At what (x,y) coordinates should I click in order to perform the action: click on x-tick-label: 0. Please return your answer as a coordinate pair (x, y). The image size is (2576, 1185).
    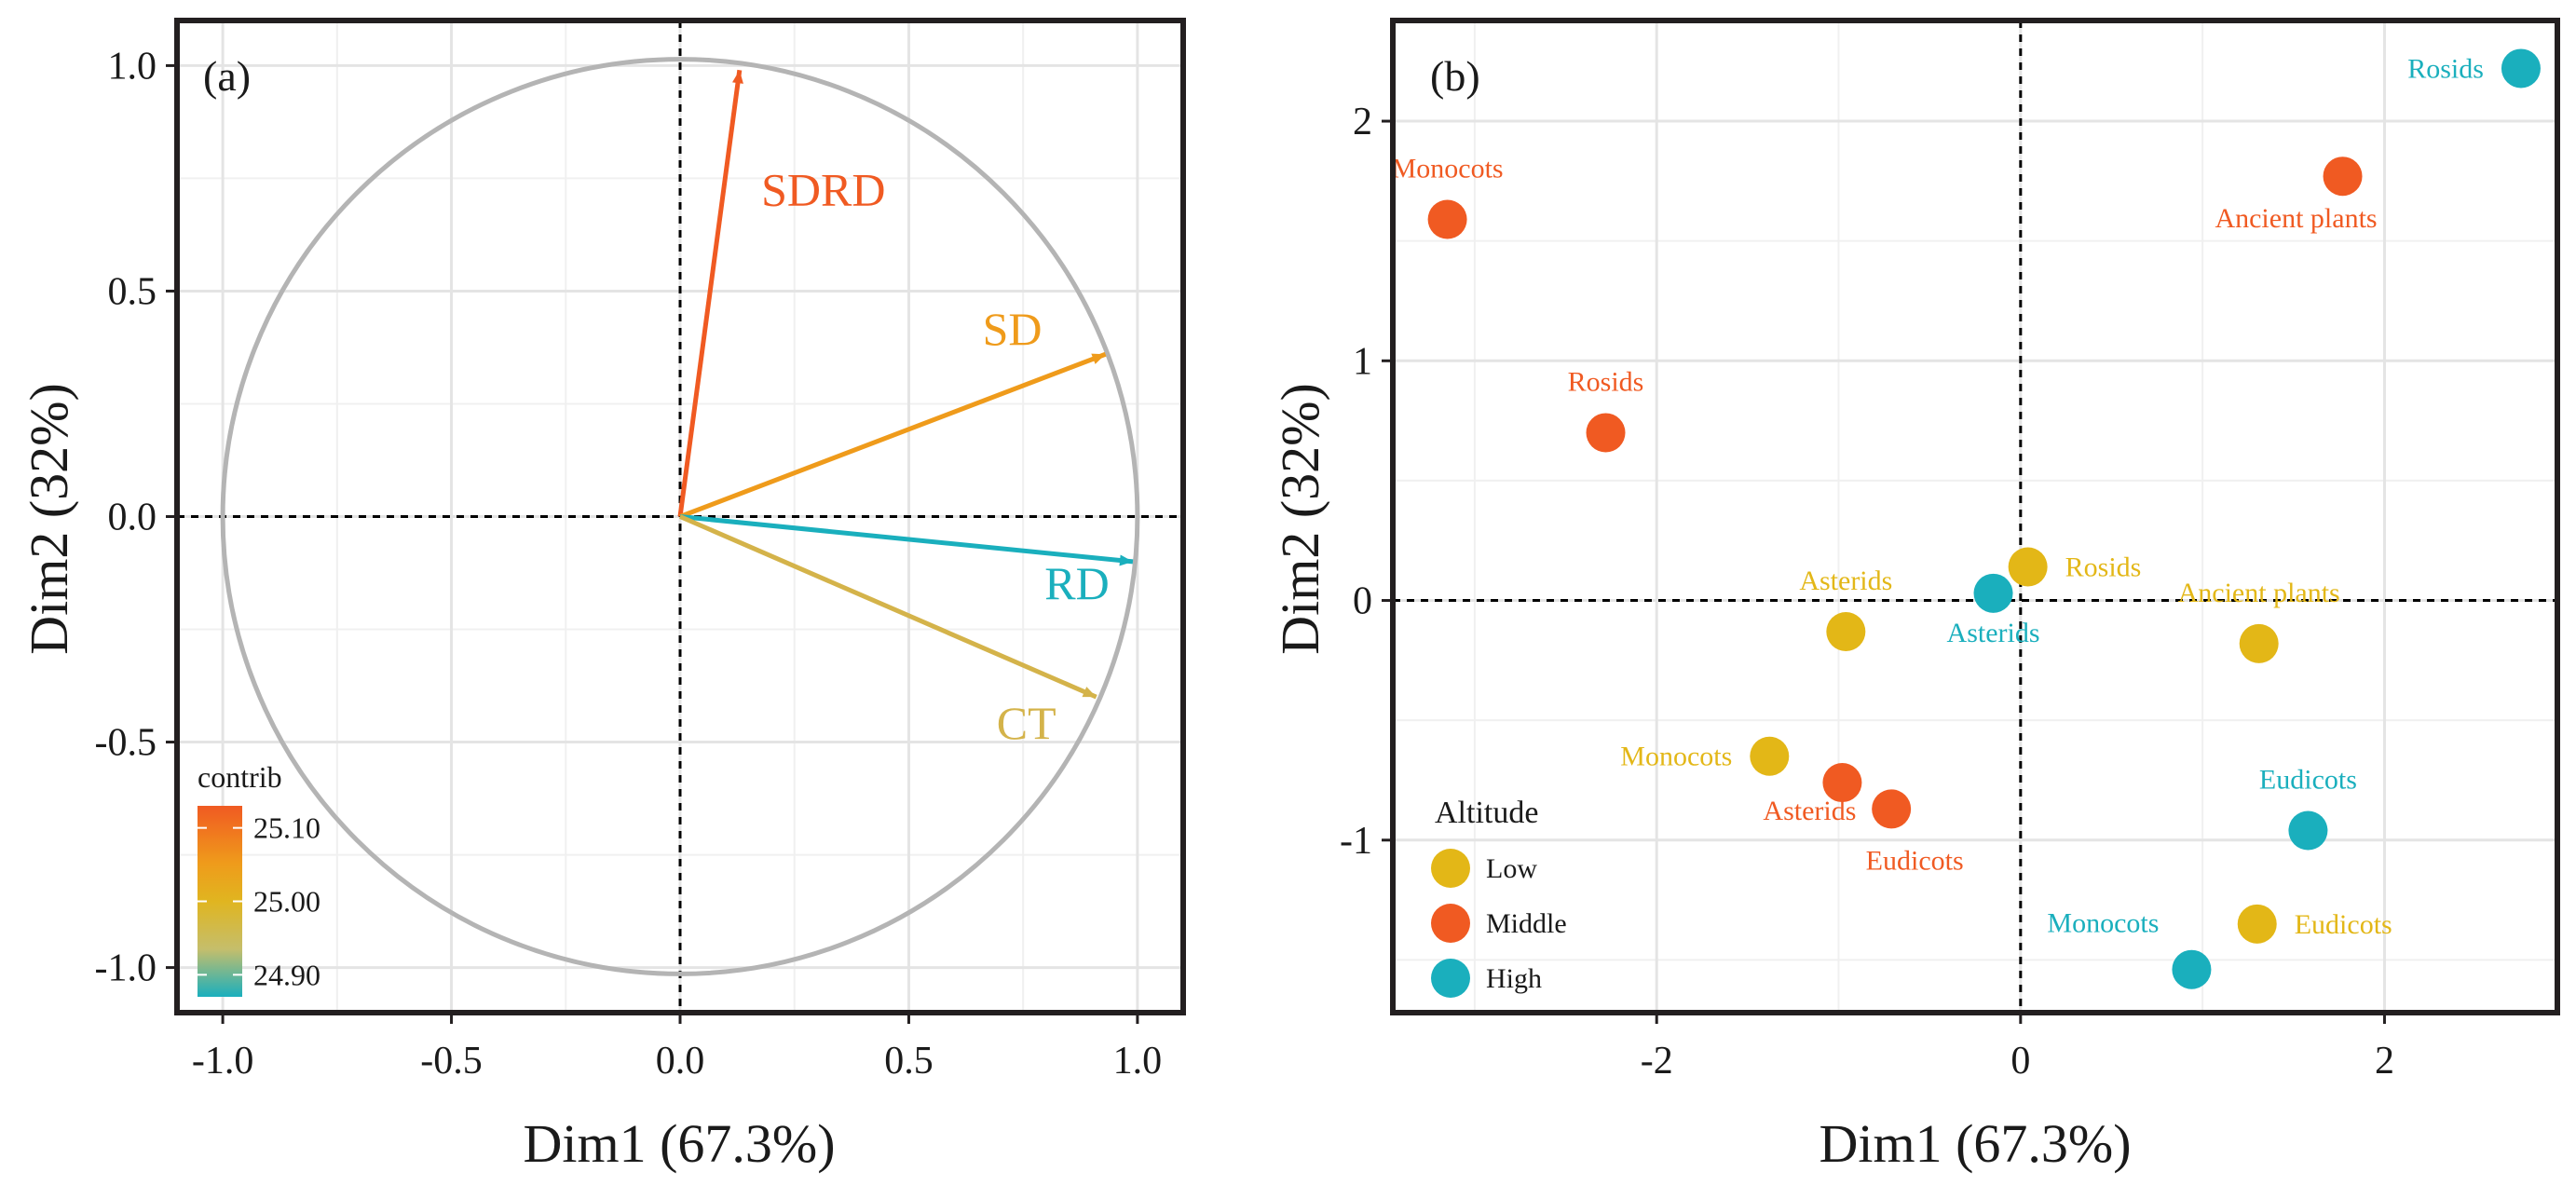
    Looking at the image, I should click on (2020, 1061).